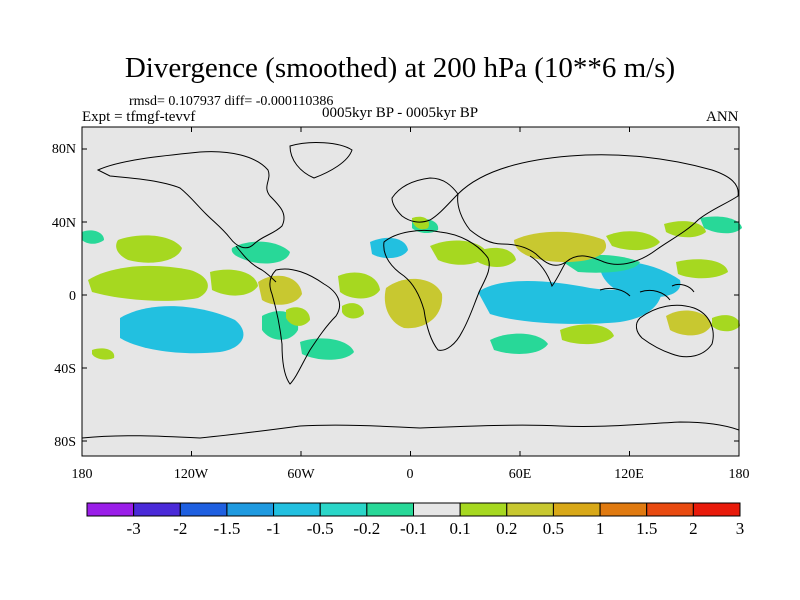 The width and height of the screenshot is (800, 600). I want to click on colorbar-label: -3, so click(133, 528).